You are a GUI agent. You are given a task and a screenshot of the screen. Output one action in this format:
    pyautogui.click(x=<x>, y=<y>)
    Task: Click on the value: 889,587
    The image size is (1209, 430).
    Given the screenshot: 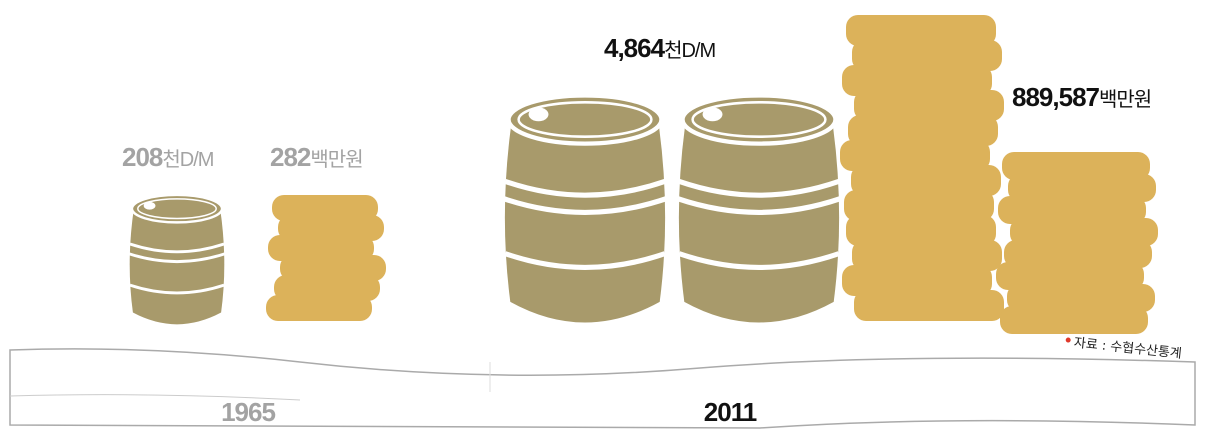 What is the action you would take?
    pyautogui.click(x=1056, y=97)
    